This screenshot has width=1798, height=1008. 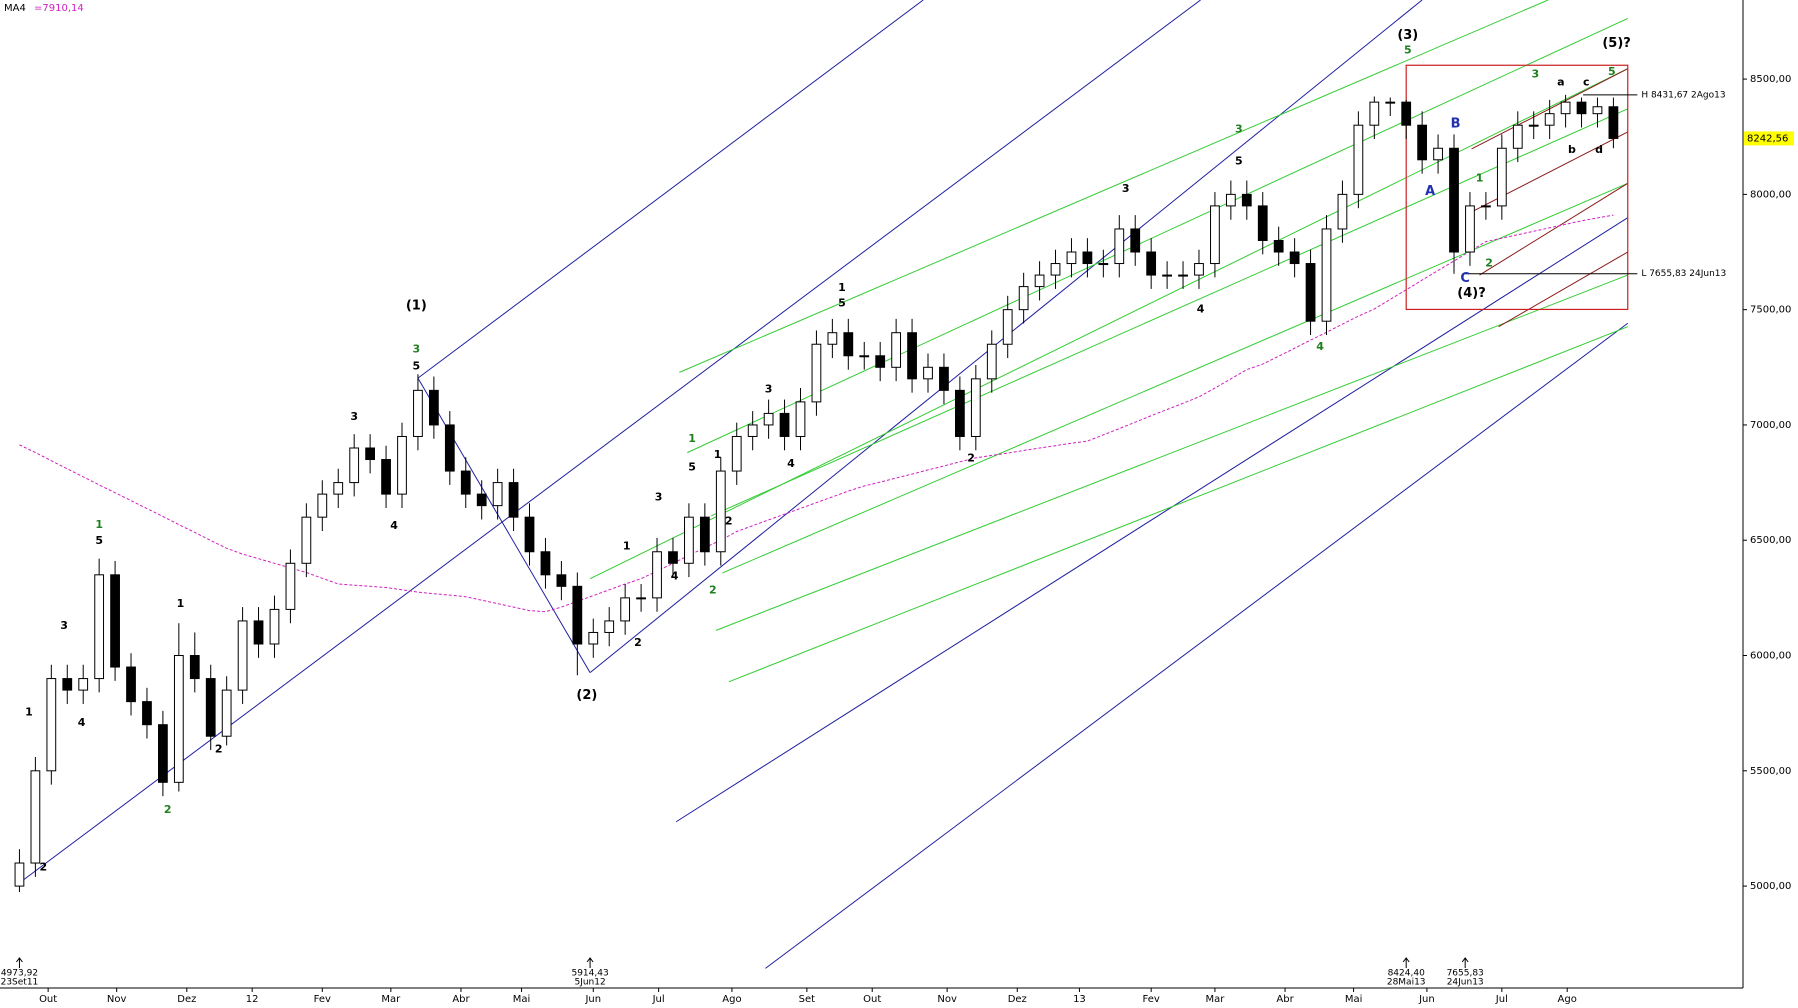 What do you see at coordinates (19, 974) in the screenshot?
I see `marker-value: 4973,92` at bounding box center [19, 974].